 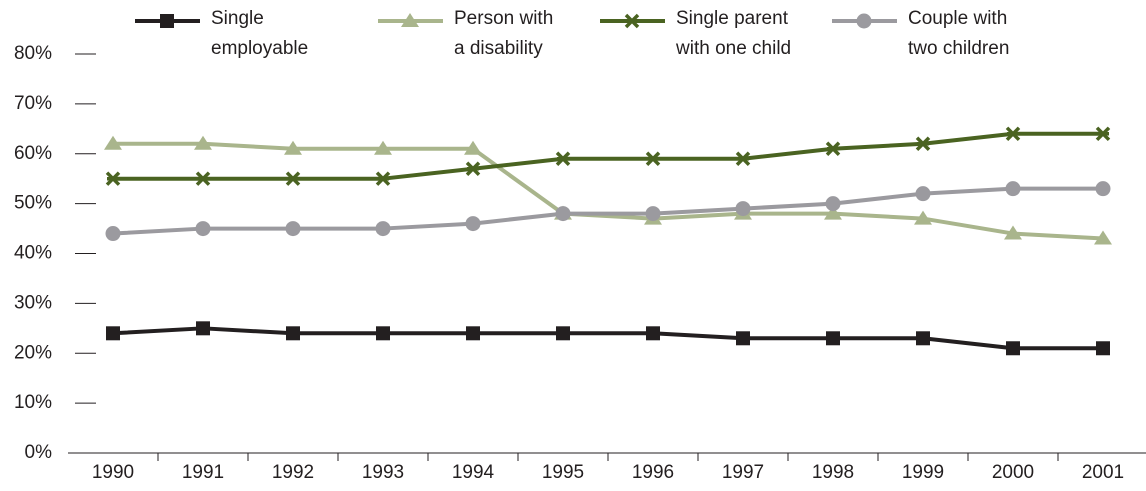 What do you see at coordinates (39, 452) in the screenshot?
I see `y-tick-label: 0%` at bounding box center [39, 452].